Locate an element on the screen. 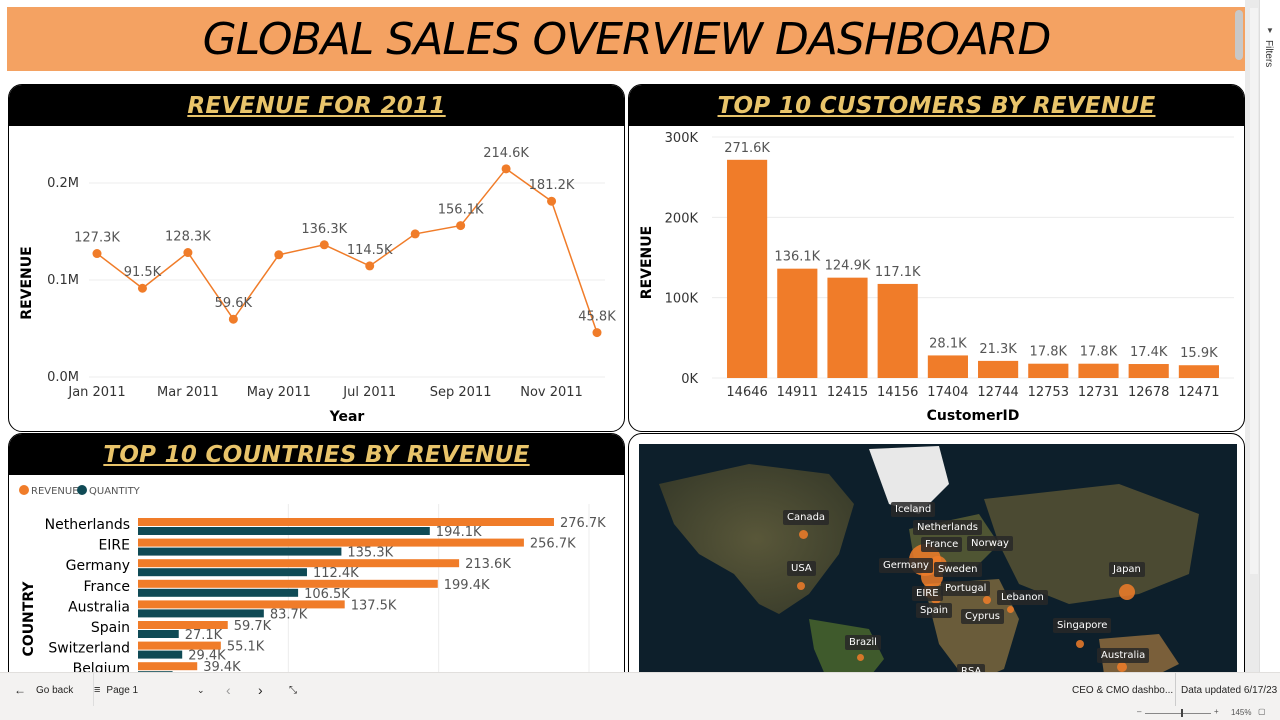  data-updated-label: Data updated 6/17/23 is located at coordinates (1229, 690).